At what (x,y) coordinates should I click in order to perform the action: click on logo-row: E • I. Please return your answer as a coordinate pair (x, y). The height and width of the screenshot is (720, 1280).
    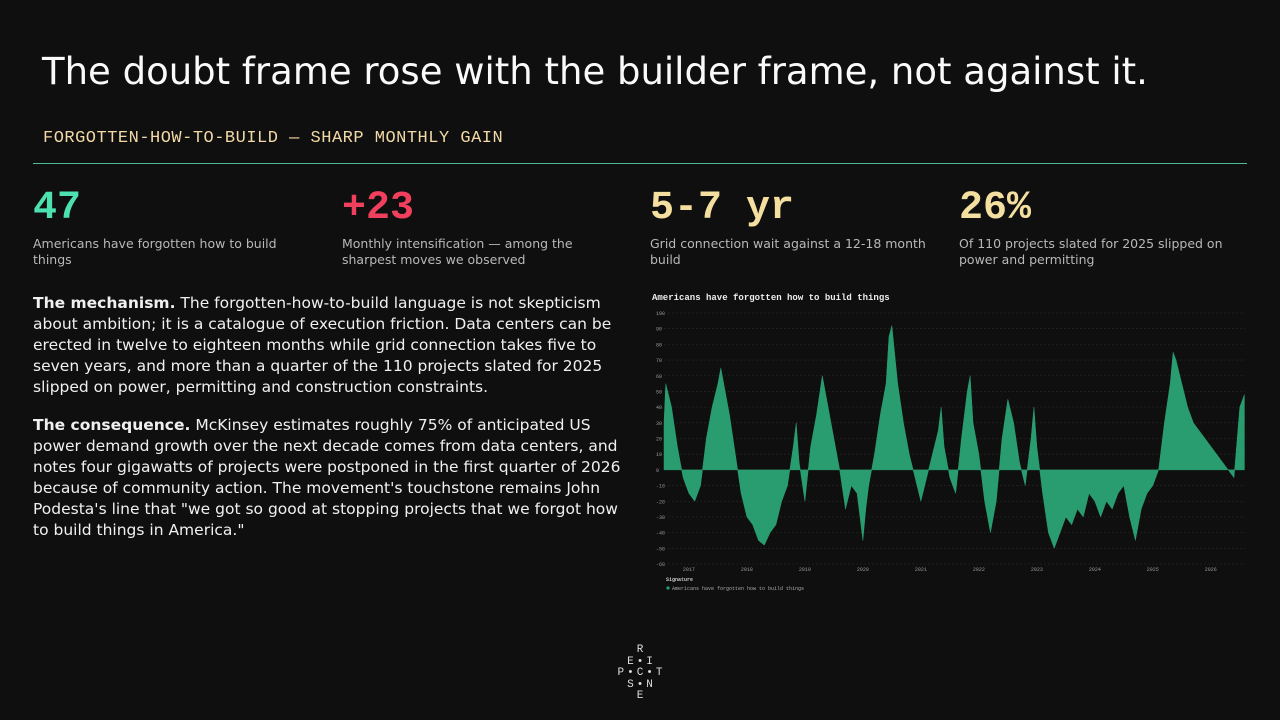
    Looking at the image, I should click on (640, 662).